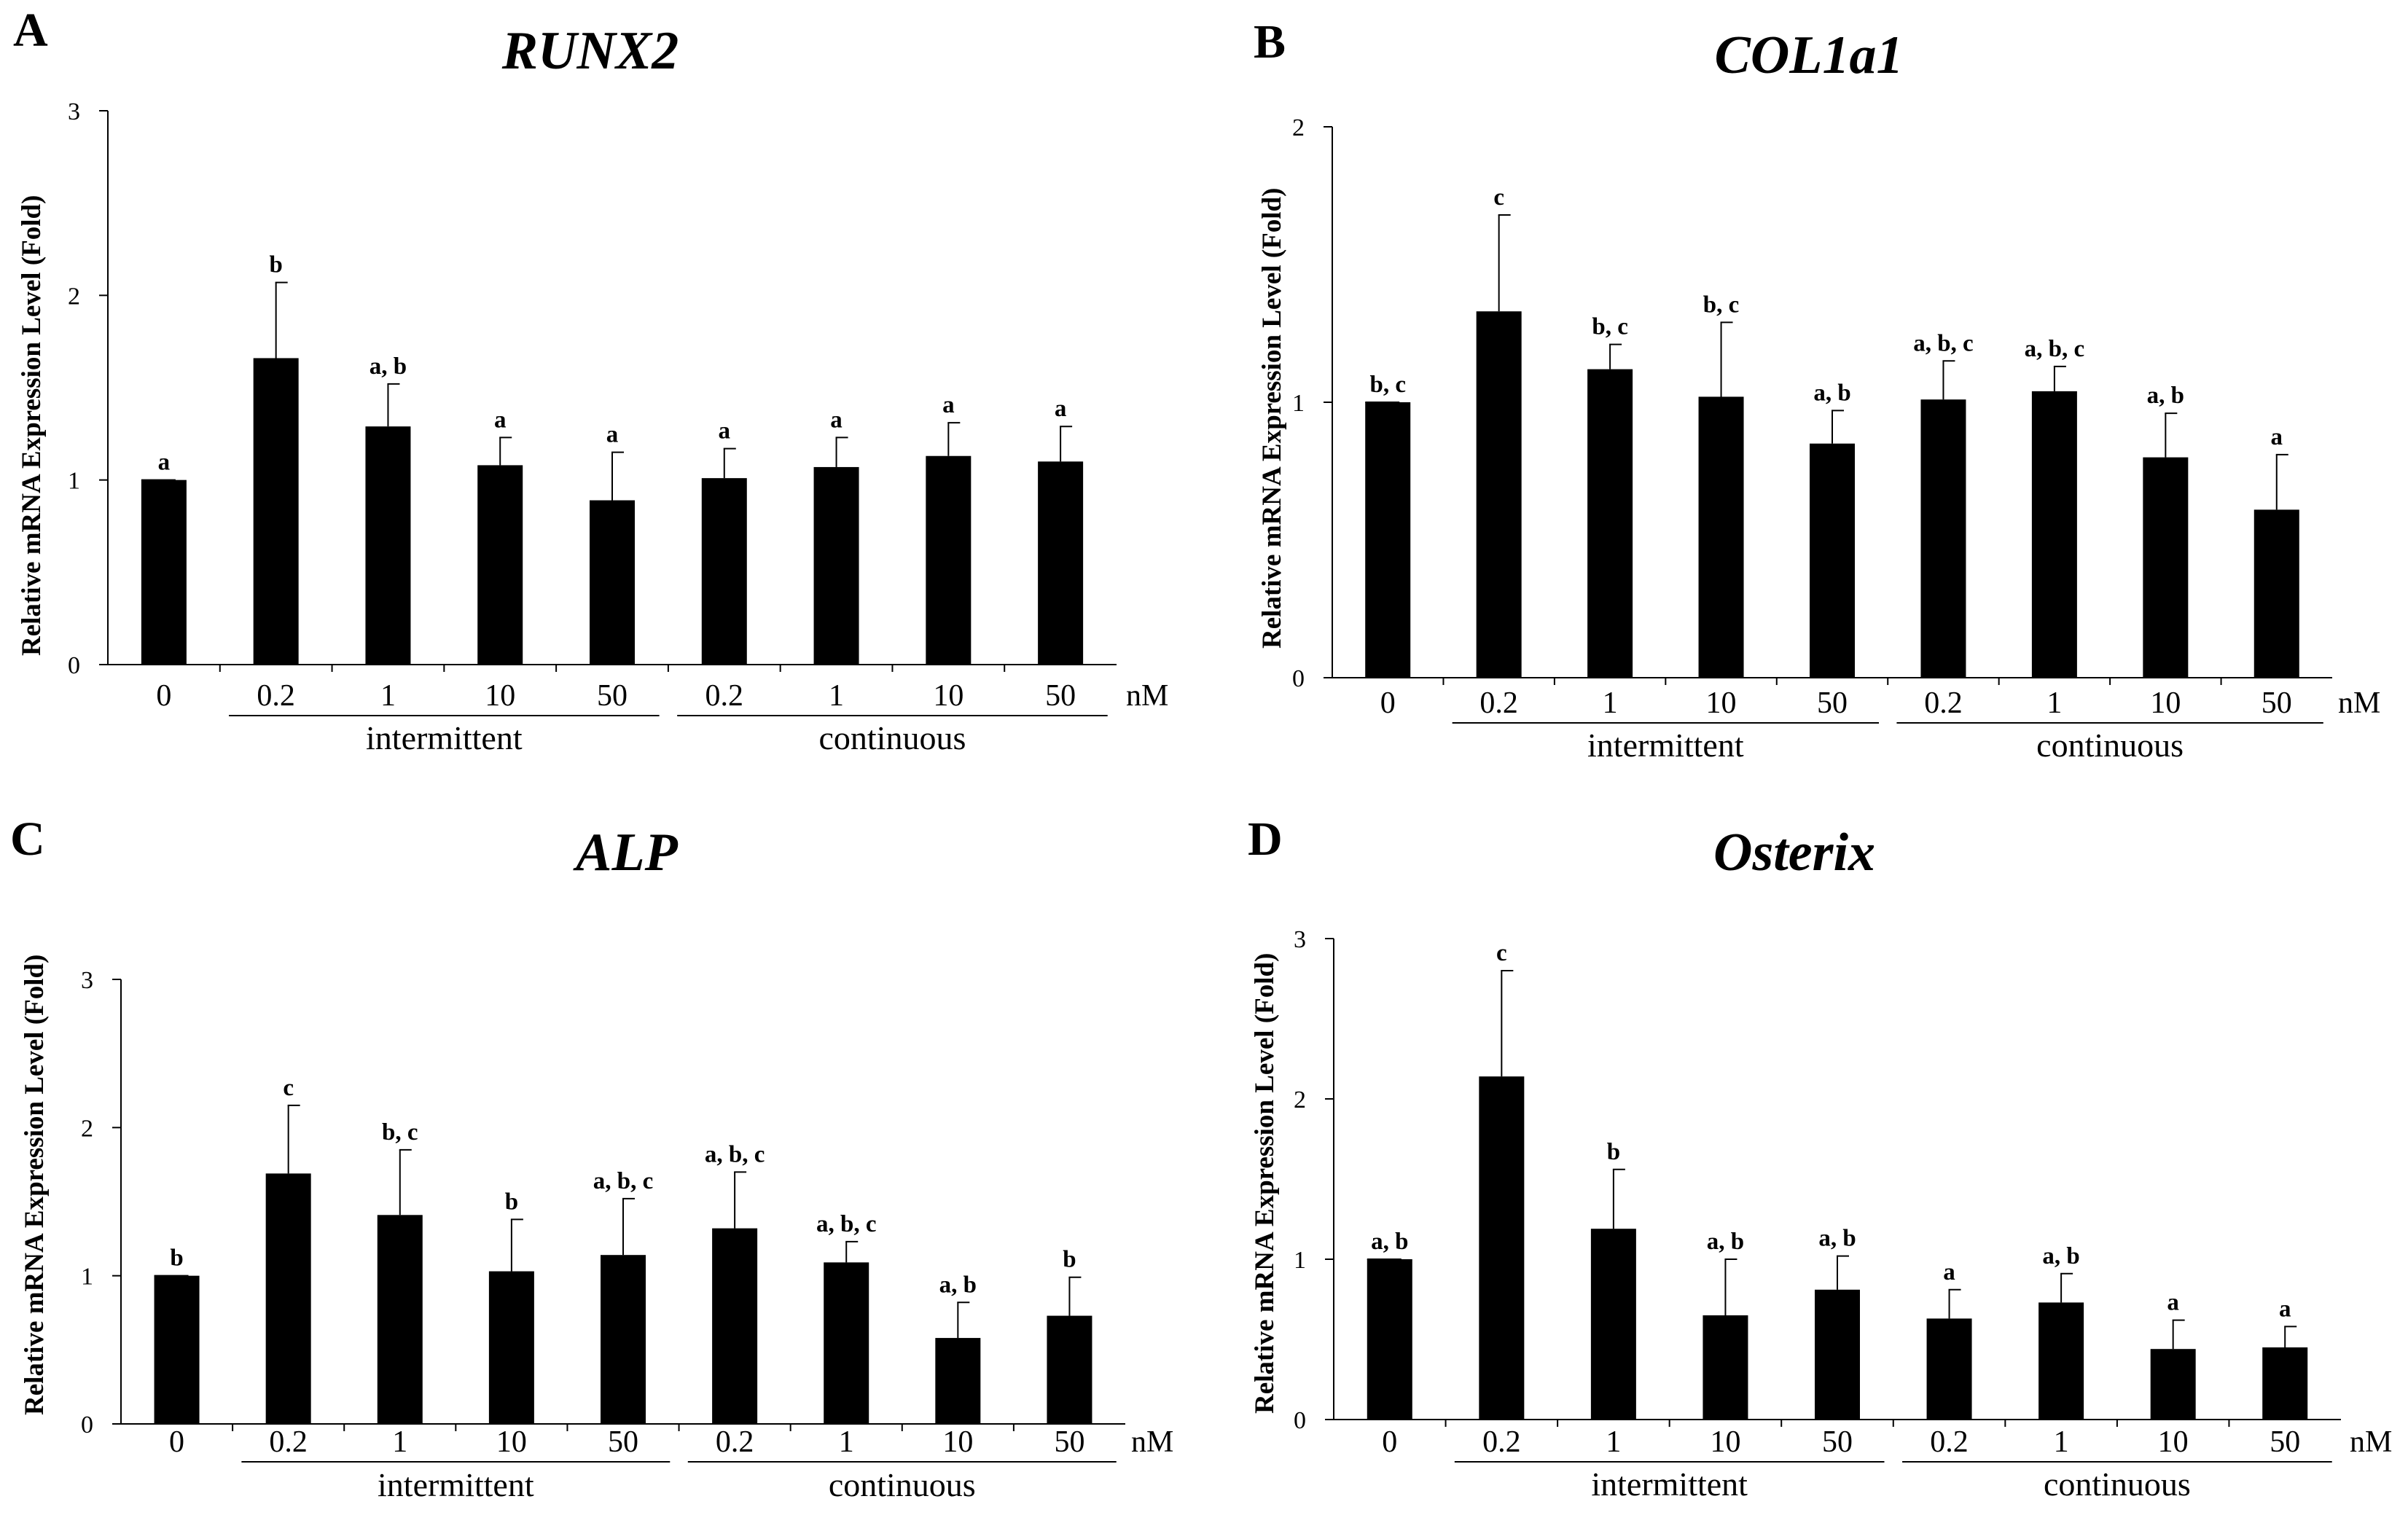  Describe the element at coordinates (590, 51) in the screenshot. I see `chart-title: RUNX2` at that location.